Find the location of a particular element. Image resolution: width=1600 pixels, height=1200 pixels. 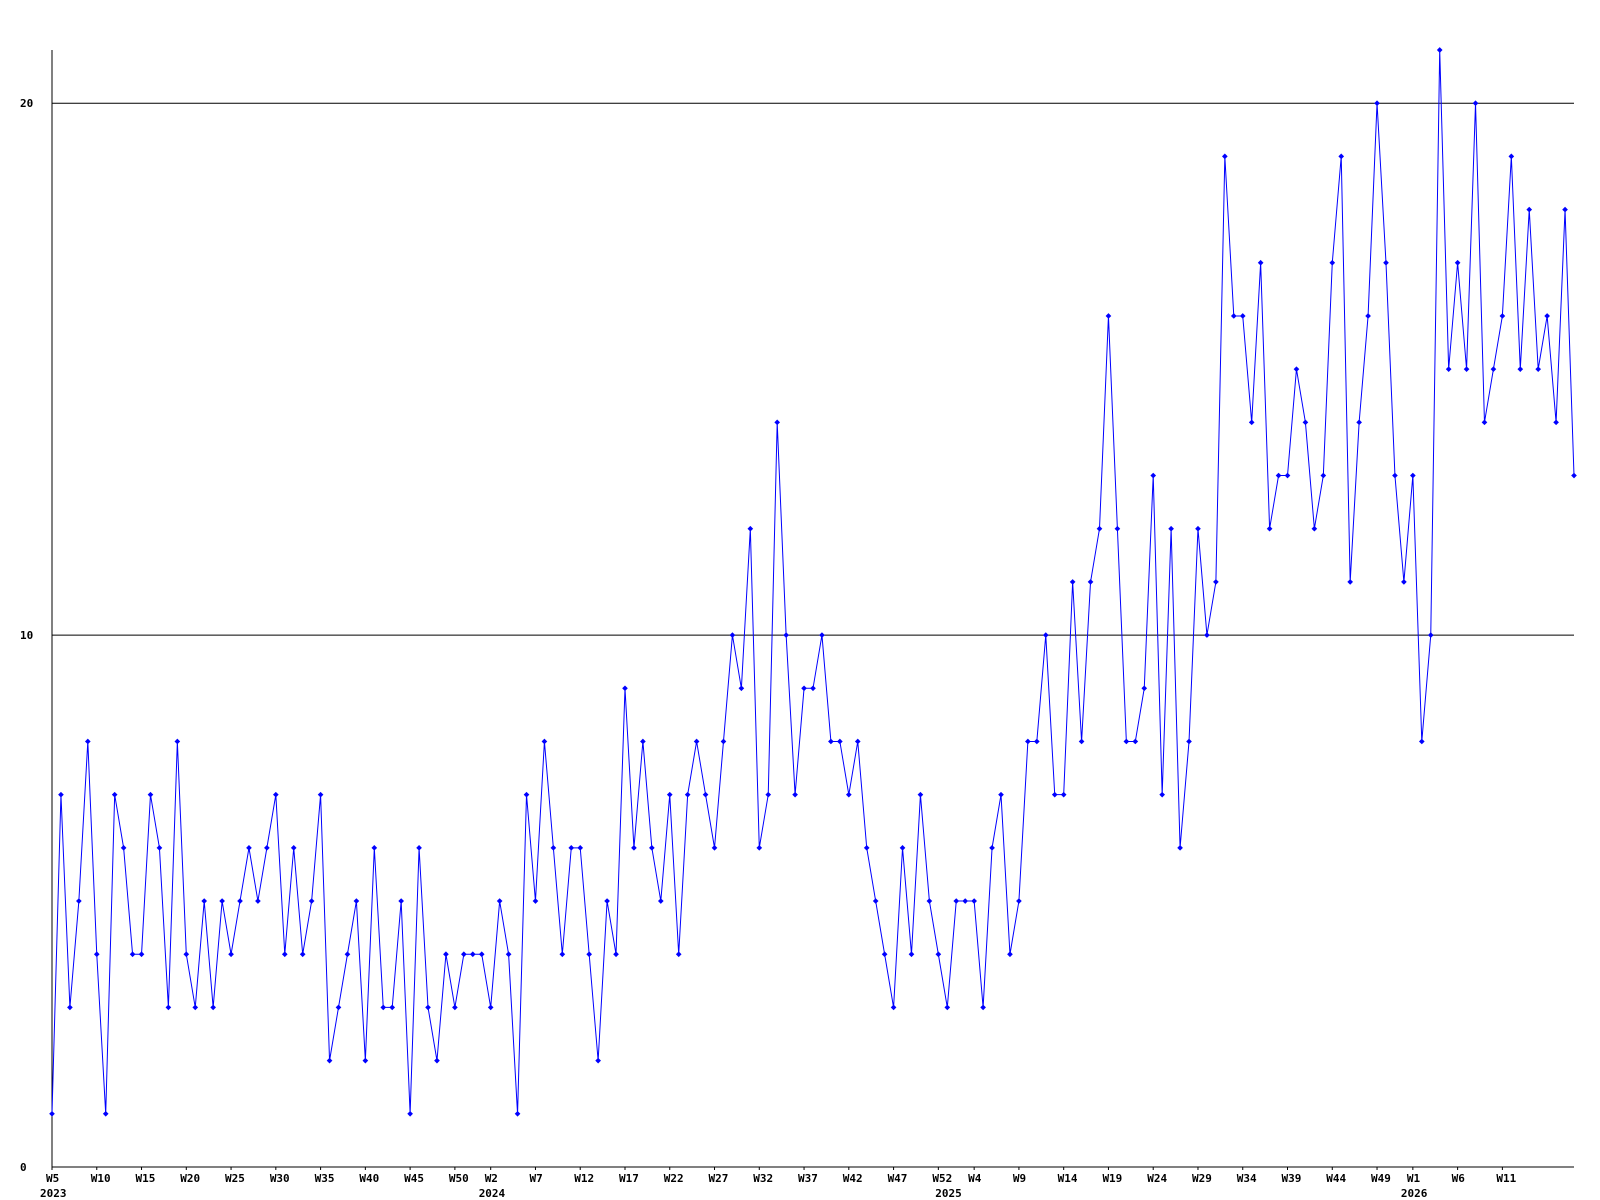

x-tick-label: W7 is located at coordinates (535, 1178).